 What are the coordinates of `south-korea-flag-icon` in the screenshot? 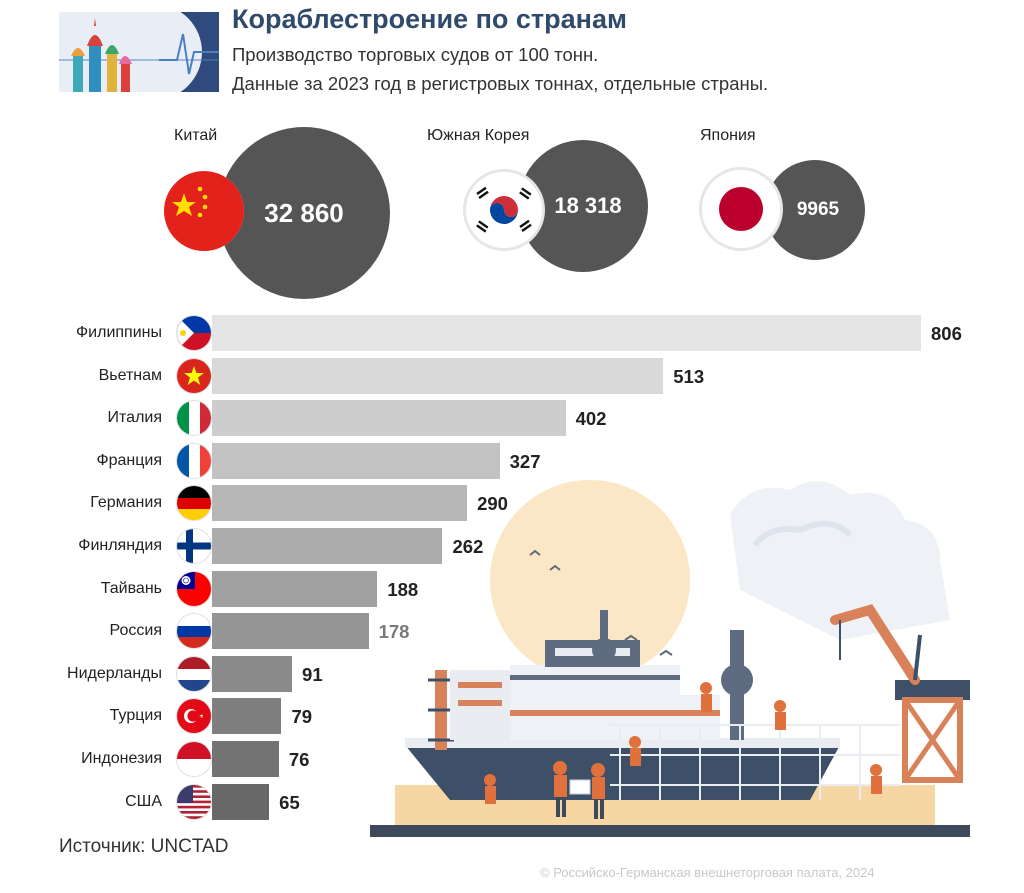 It's located at (504, 210).